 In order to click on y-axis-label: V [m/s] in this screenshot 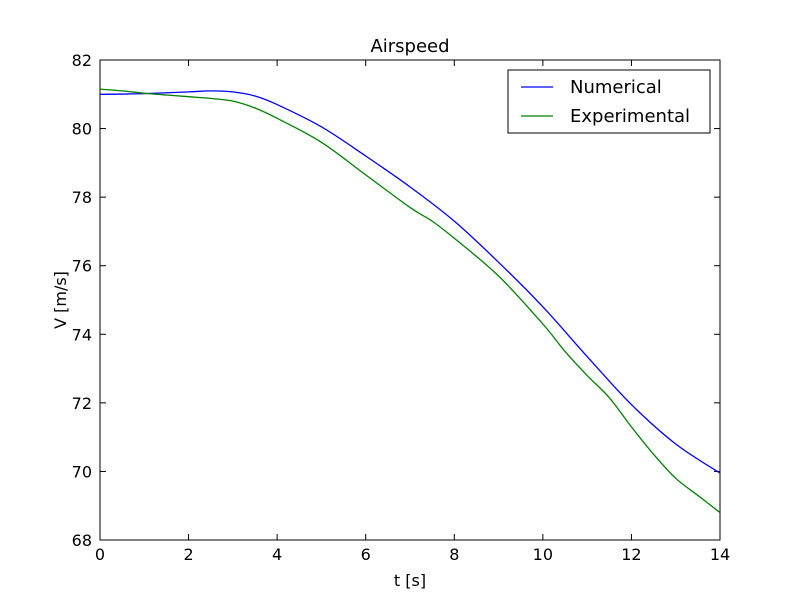, I will do `click(60, 300)`.